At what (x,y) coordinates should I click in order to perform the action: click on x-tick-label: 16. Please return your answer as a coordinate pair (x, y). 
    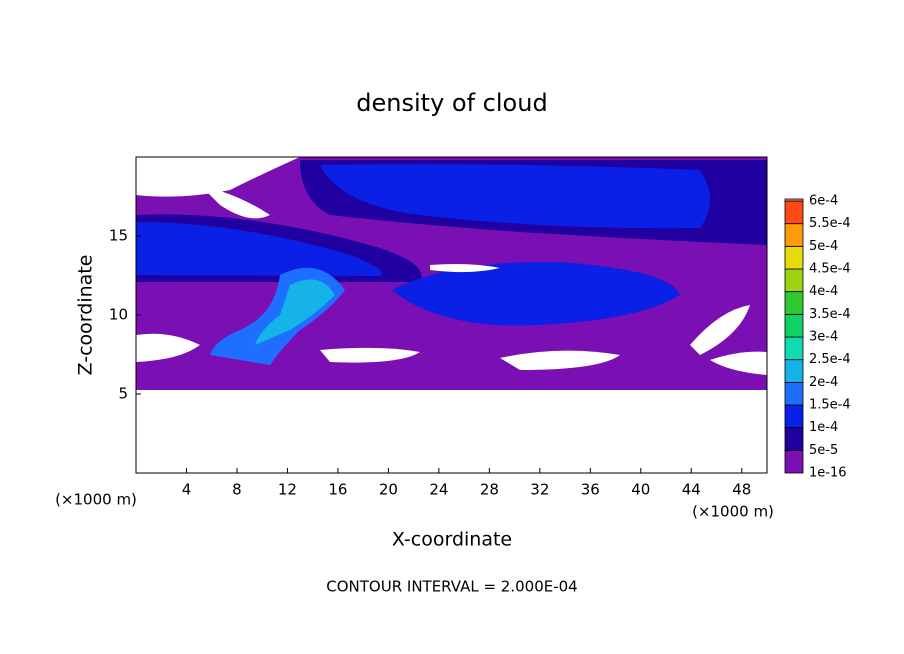
    Looking at the image, I should click on (337, 490).